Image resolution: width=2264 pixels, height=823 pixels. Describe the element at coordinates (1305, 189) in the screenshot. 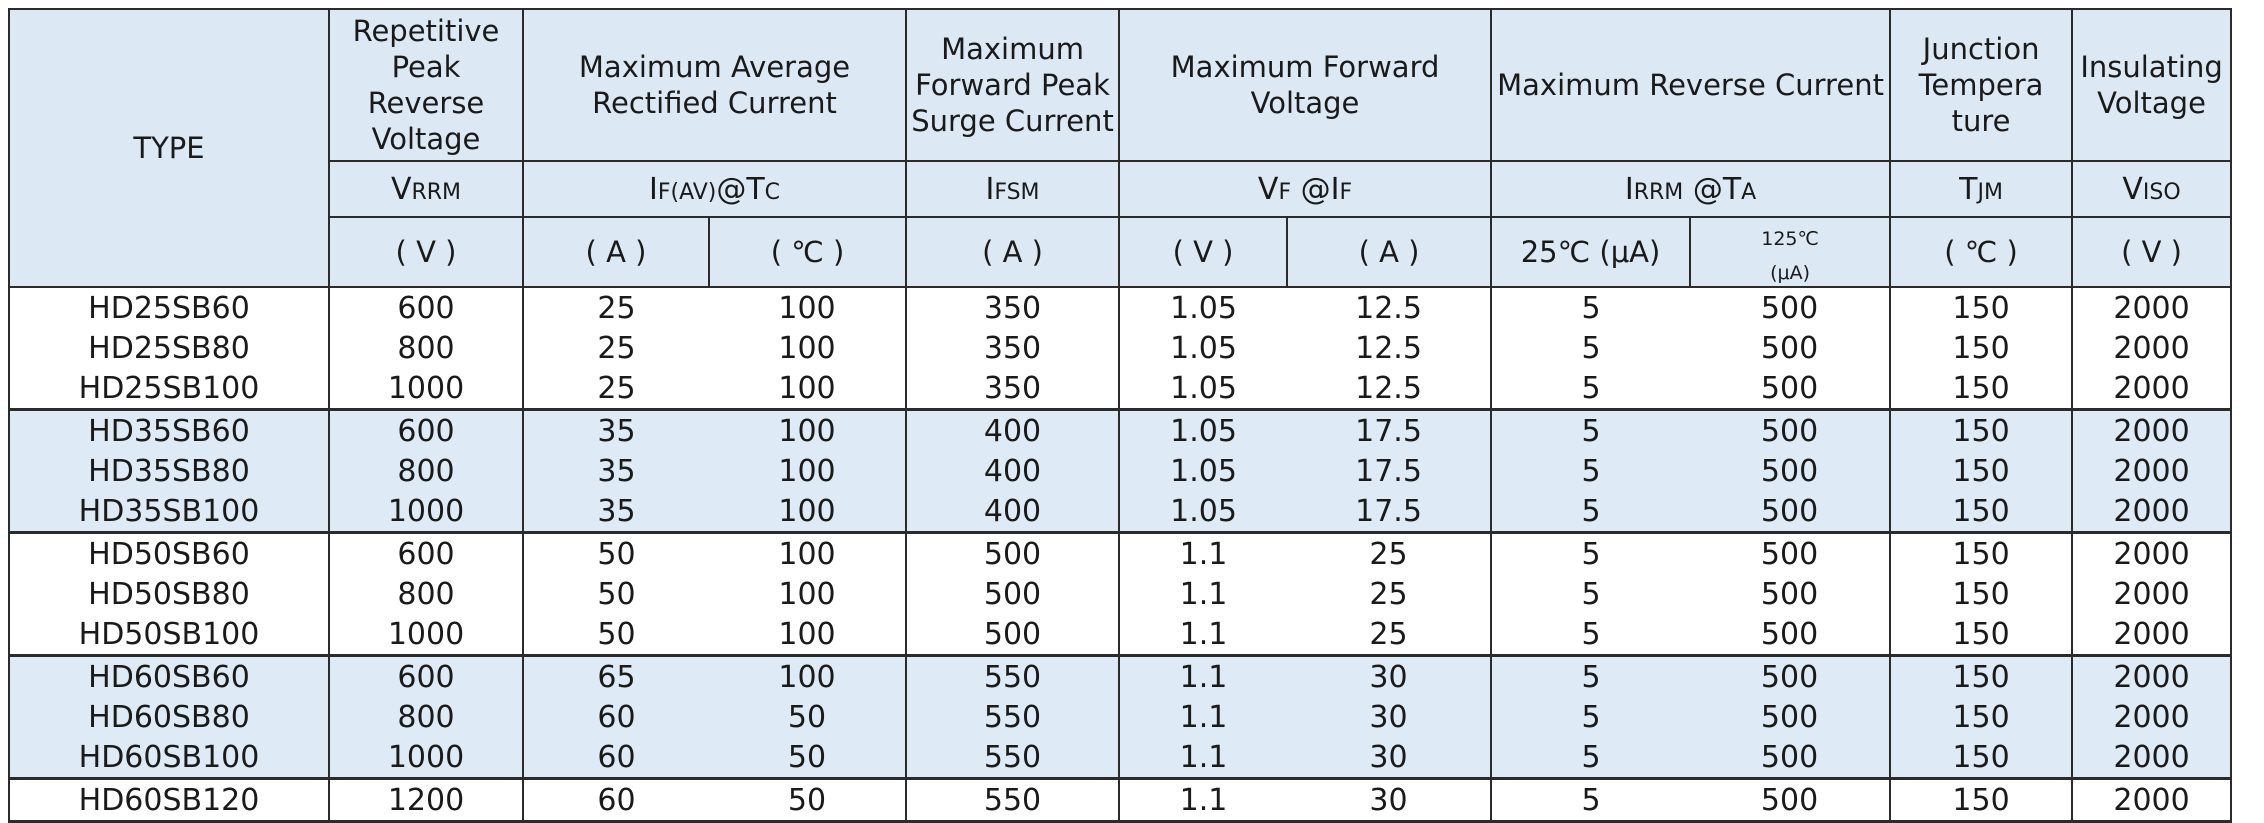

I see `symbol-vf-if: VF @IF` at that location.